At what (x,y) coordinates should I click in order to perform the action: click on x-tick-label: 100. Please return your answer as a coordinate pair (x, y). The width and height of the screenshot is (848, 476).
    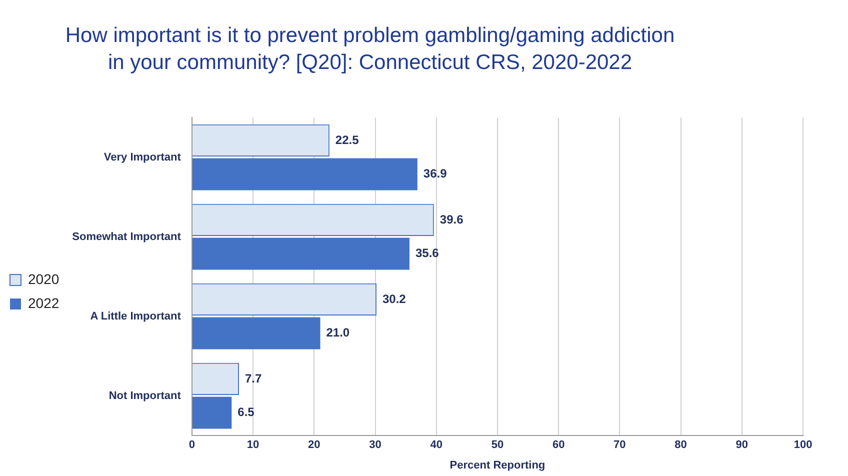
    Looking at the image, I should click on (803, 445).